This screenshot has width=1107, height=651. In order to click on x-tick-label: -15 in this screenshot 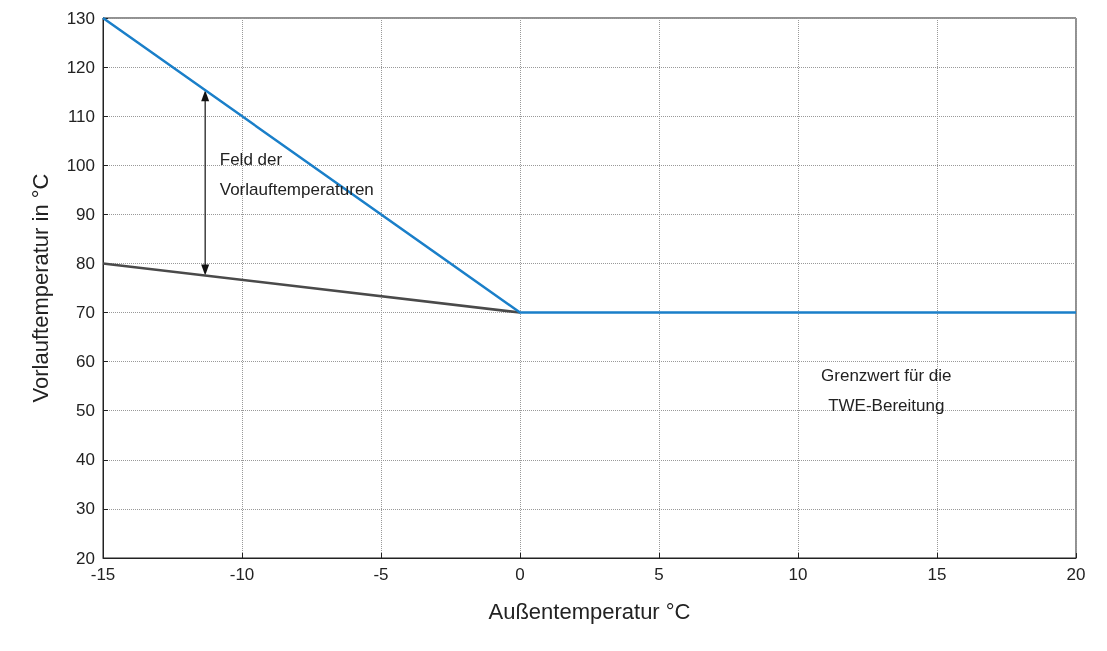, I will do `click(103, 574)`.